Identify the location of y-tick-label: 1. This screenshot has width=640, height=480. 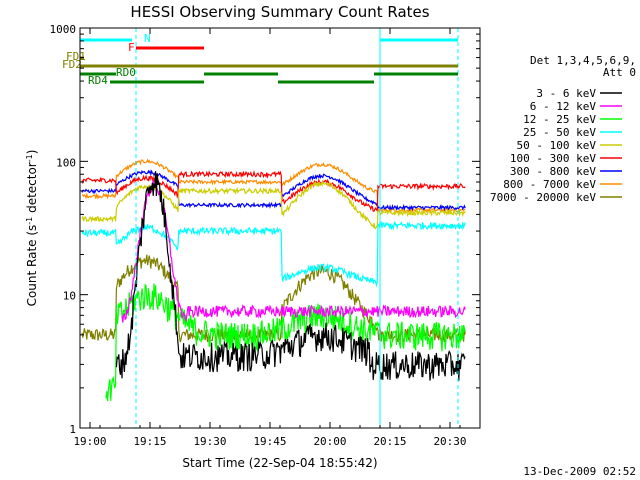
(72, 429).